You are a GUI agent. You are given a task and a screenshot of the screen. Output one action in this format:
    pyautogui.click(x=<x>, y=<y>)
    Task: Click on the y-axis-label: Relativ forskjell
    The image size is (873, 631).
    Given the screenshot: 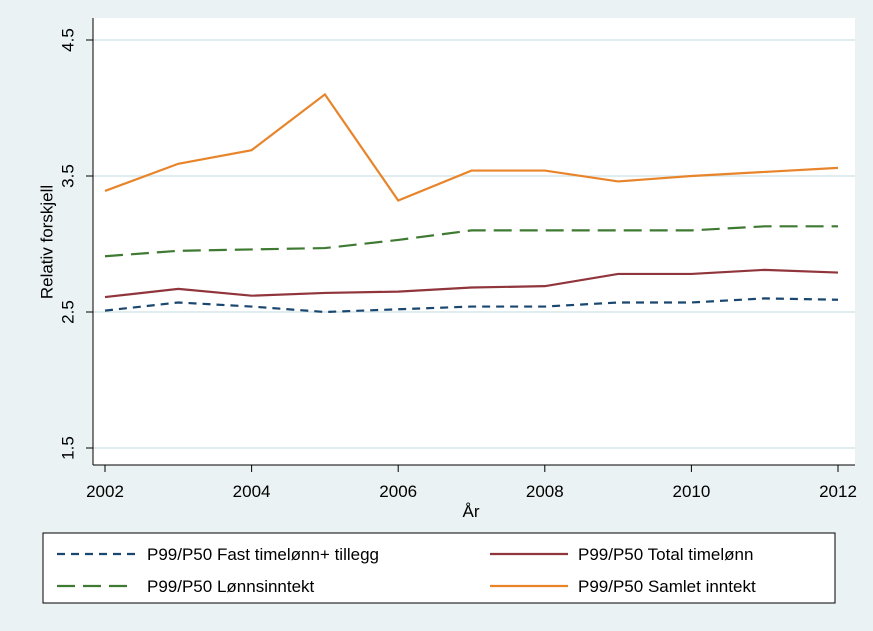 What is the action you would take?
    pyautogui.click(x=46, y=242)
    